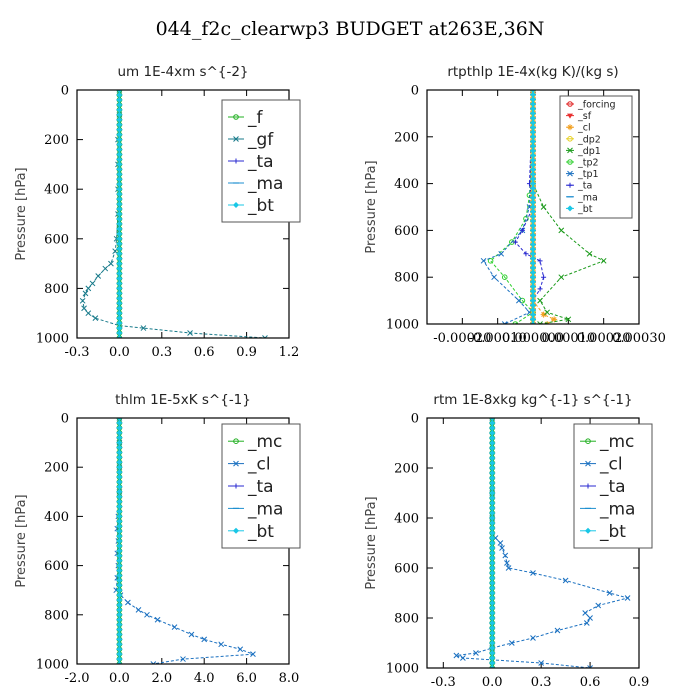 The height and width of the screenshot is (700, 700). What do you see at coordinates (56, 517) in the screenshot?
I see `y-tick-label: 400` at bounding box center [56, 517].